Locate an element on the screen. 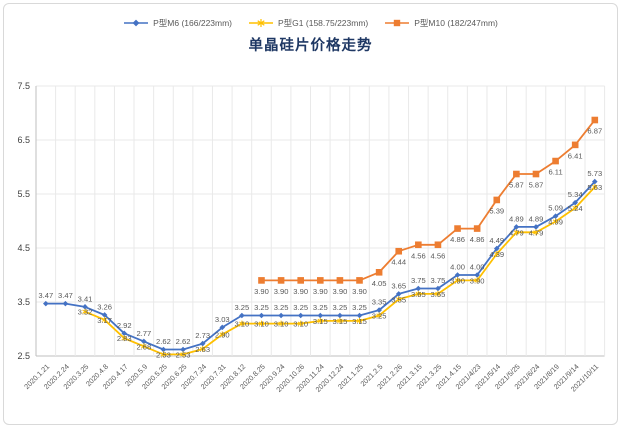  data-label: 2.77 is located at coordinates (143, 333).